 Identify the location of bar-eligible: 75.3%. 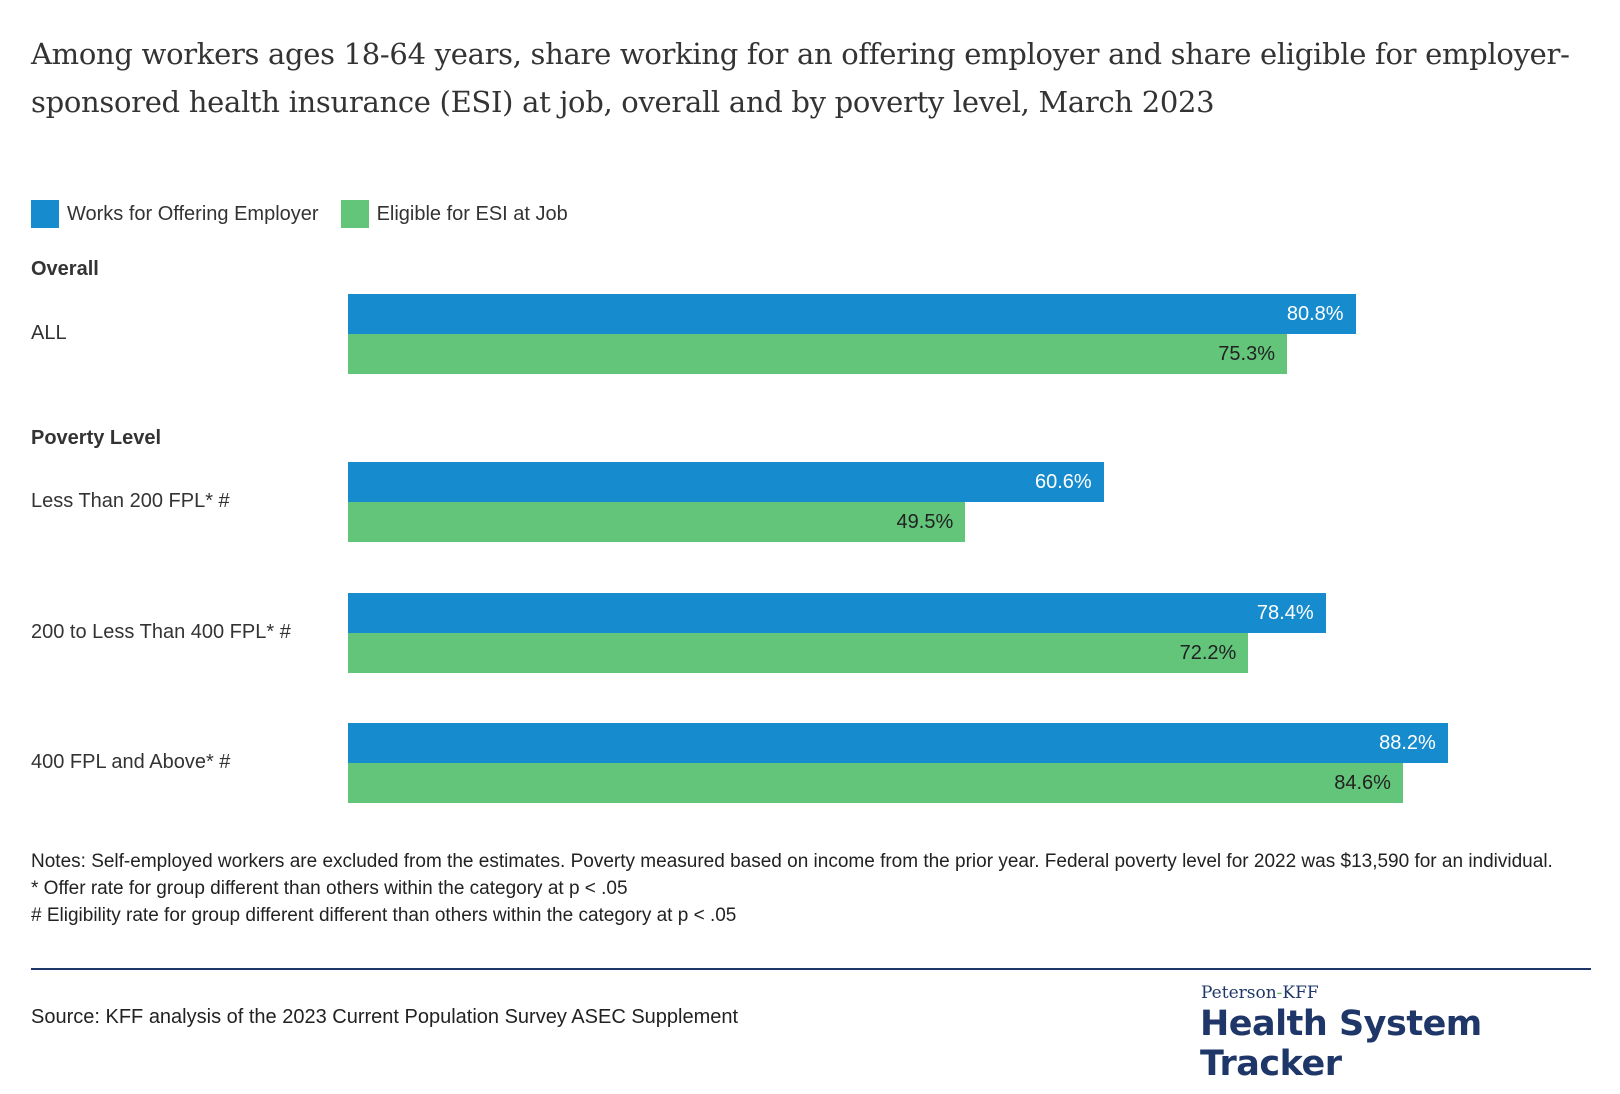
(817, 354).